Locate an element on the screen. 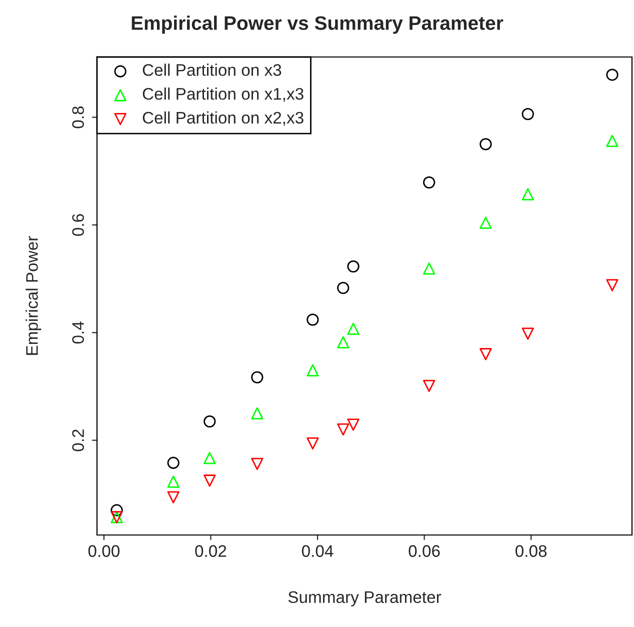  legend-label: Cell Partition on x3 is located at coordinates (212, 70).